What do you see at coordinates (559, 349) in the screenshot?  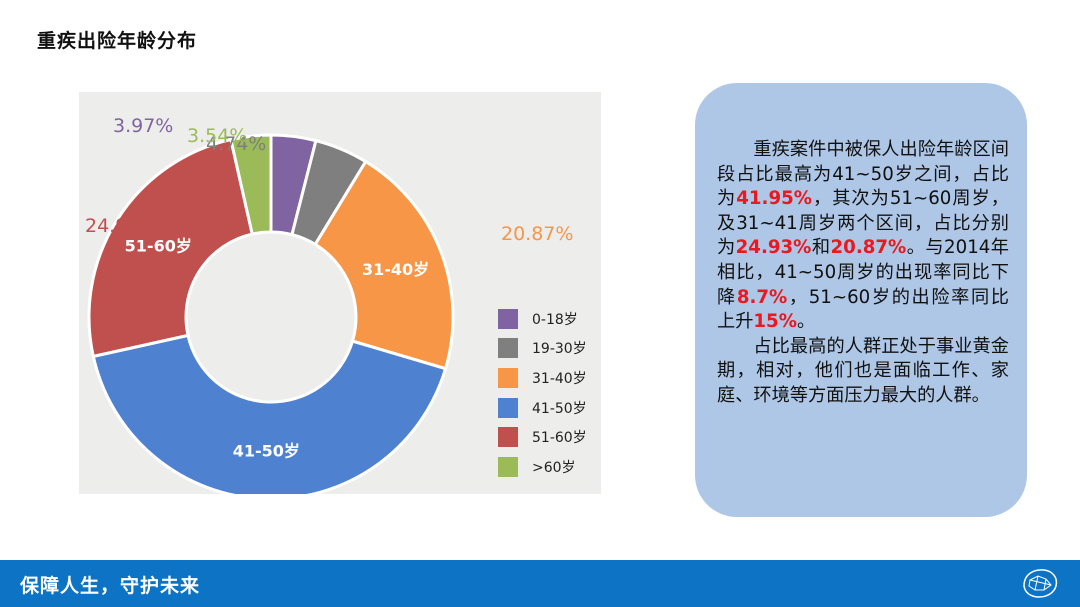 I see `legend-label: 19-30岁` at bounding box center [559, 349].